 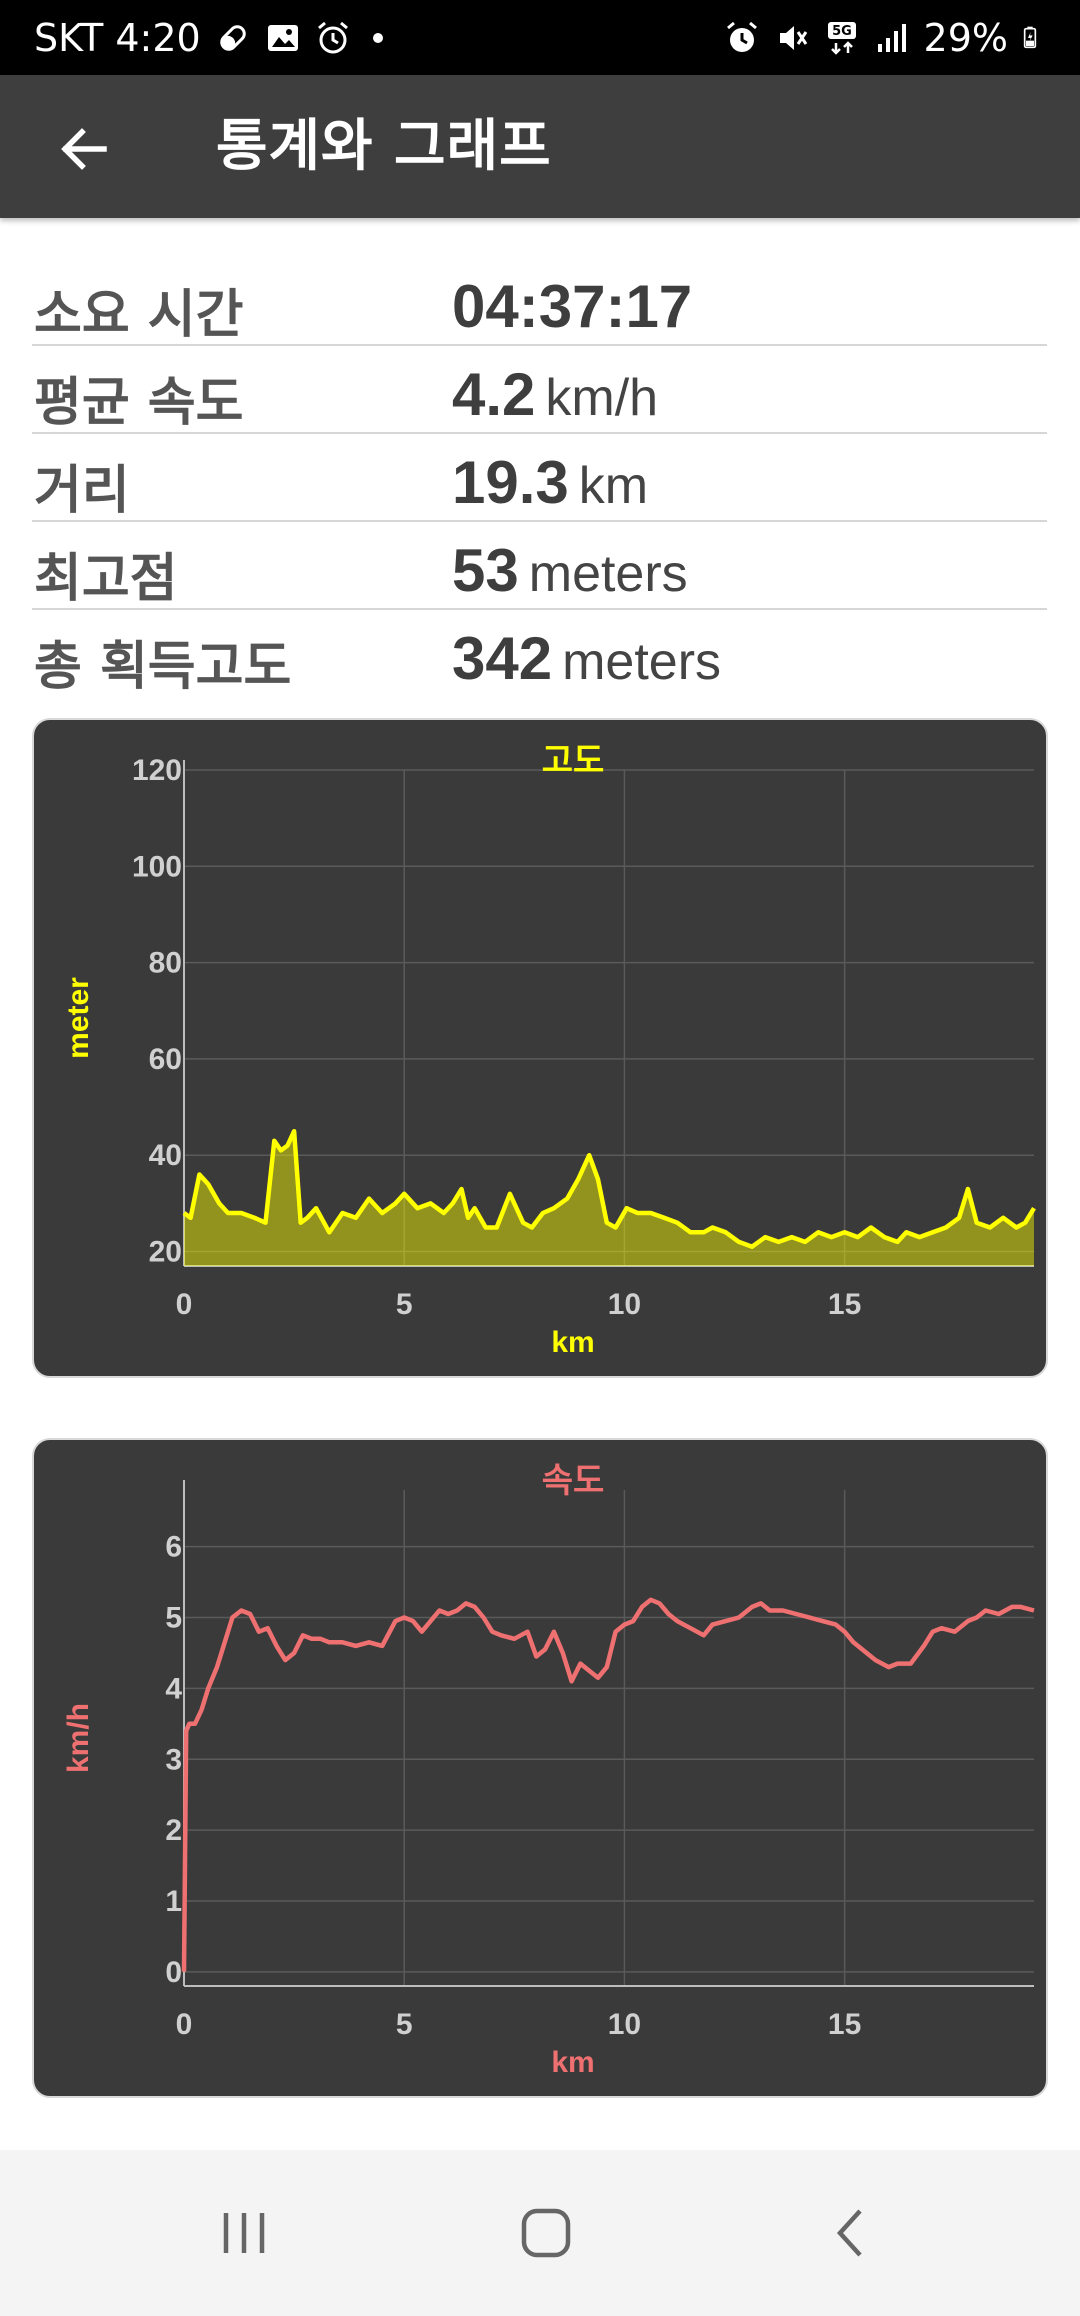 What do you see at coordinates (165, 1059) in the screenshot?
I see `y-tick-label: 60` at bounding box center [165, 1059].